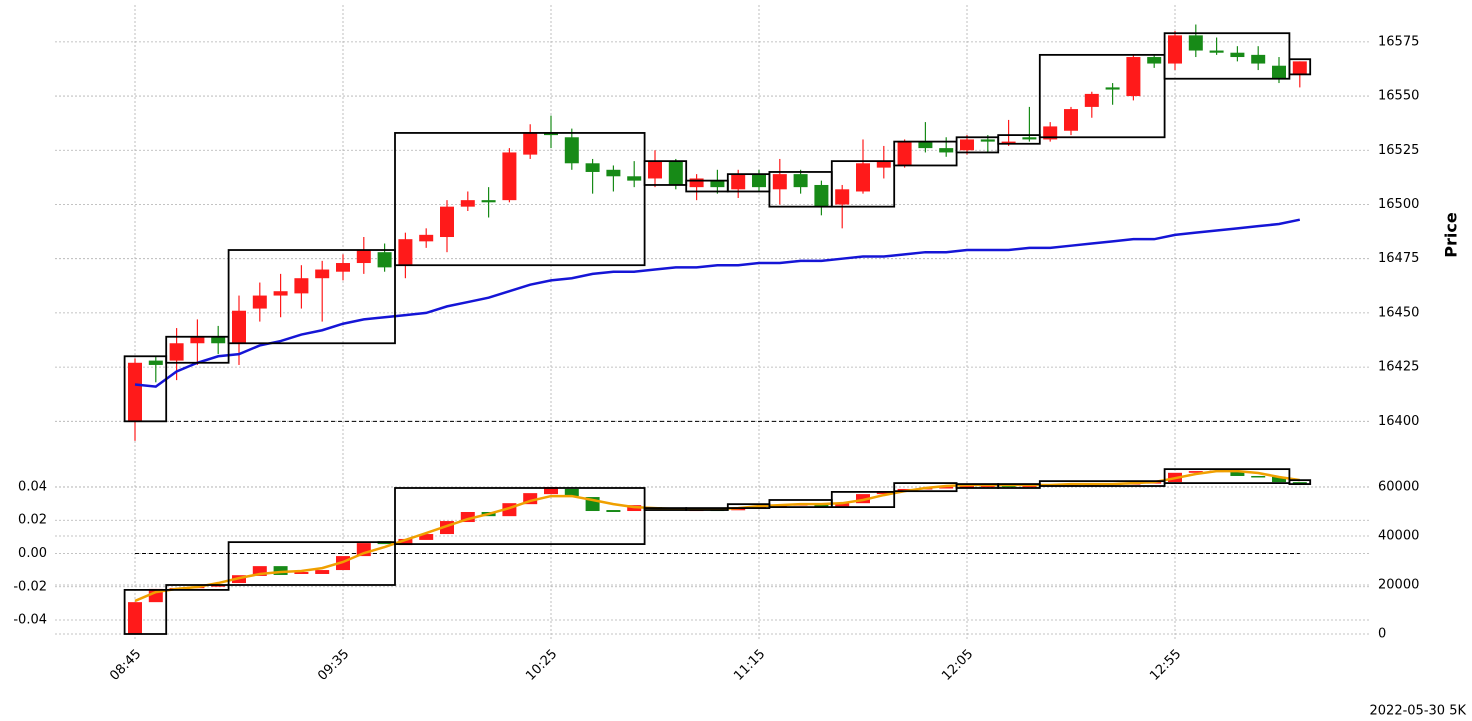 The height and width of the screenshot is (721, 1472). I want to click on y-tick-label: 16525, so click(1398, 150).